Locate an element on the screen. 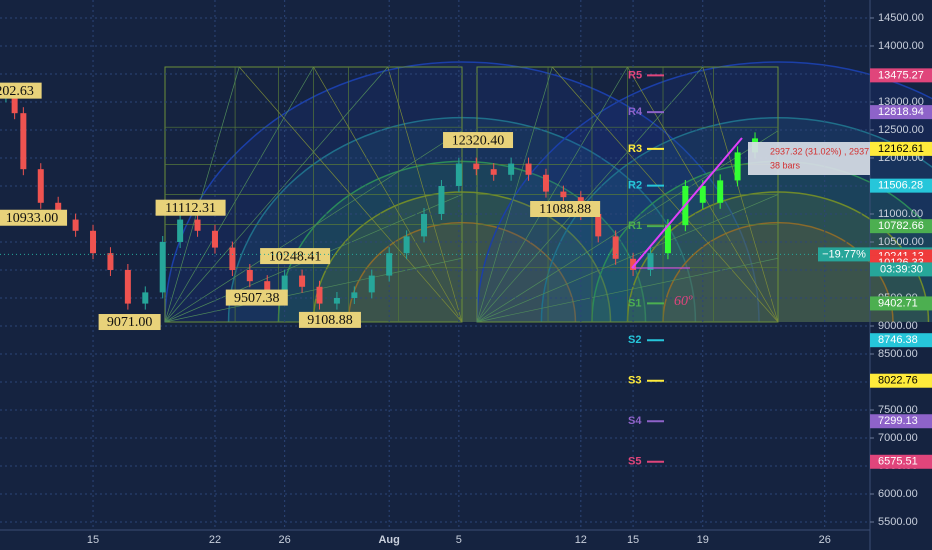 This screenshot has height=550, width=932. angle-label: 60º is located at coordinates (683, 301).